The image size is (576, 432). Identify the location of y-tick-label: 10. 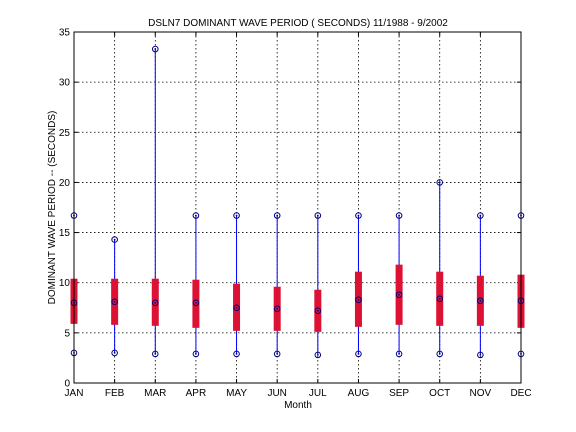
(65, 283).